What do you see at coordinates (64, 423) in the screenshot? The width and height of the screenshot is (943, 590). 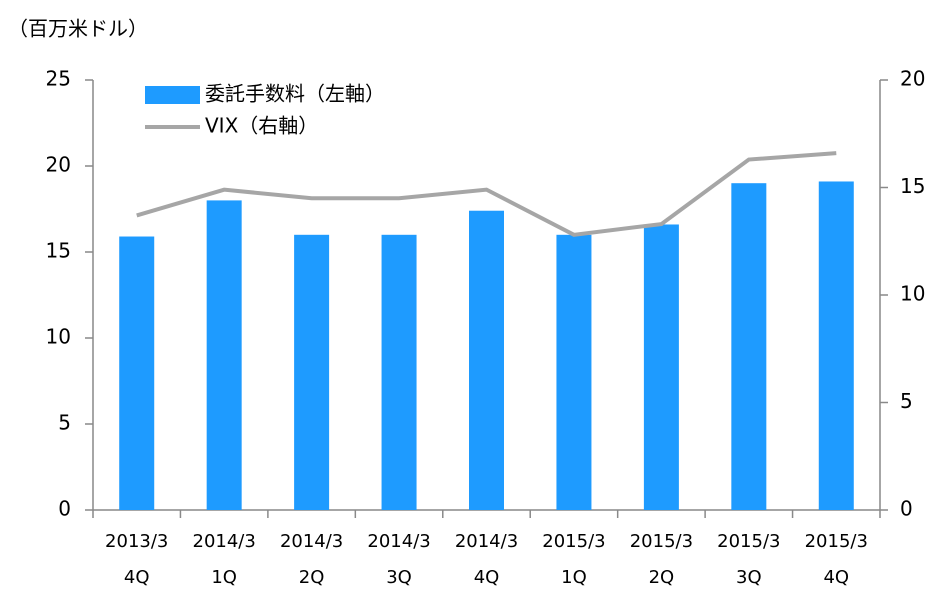 I see `y-tick-label: 5` at bounding box center [64, 423].